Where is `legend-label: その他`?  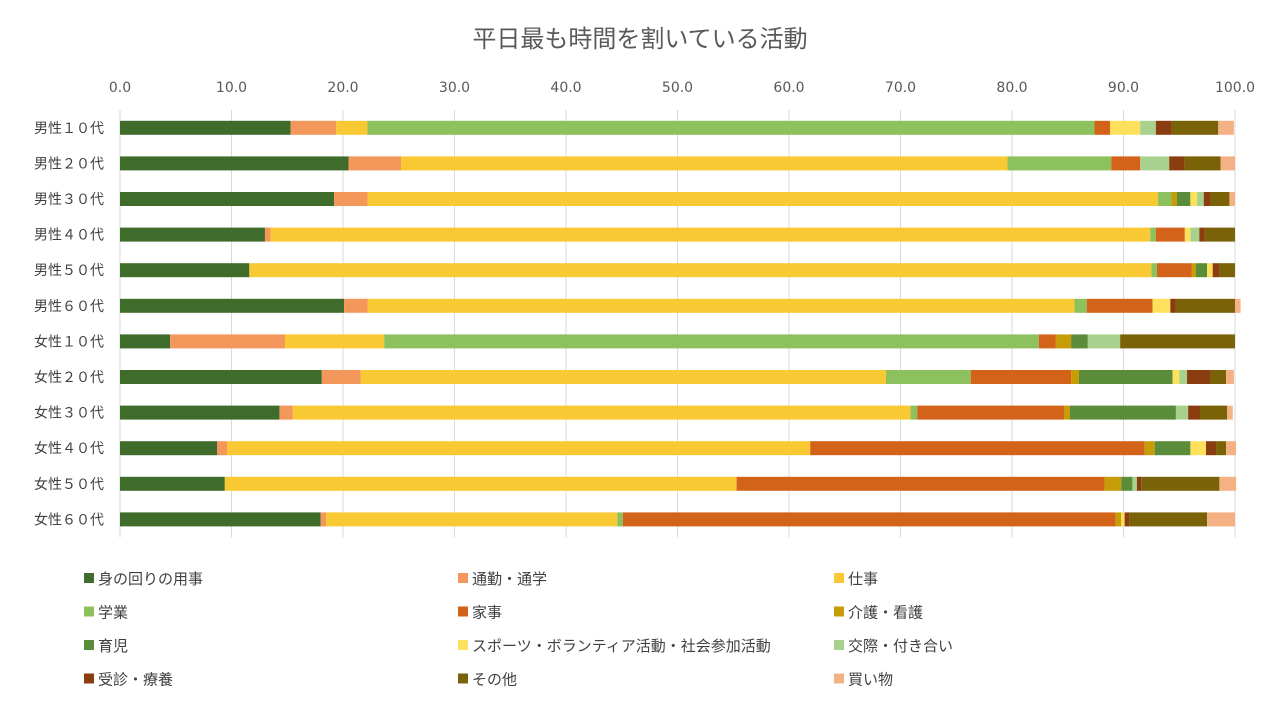 legend-label: その他 is located at coordinates (494, 680).